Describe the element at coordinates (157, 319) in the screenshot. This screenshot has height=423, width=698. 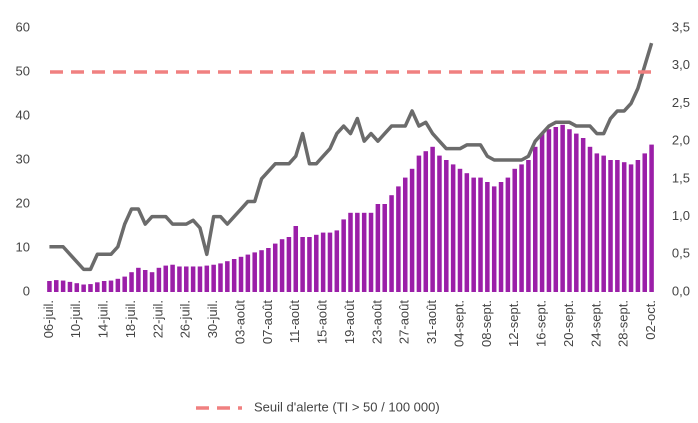
I see `x-tick-label: 22-juil.` at that location.